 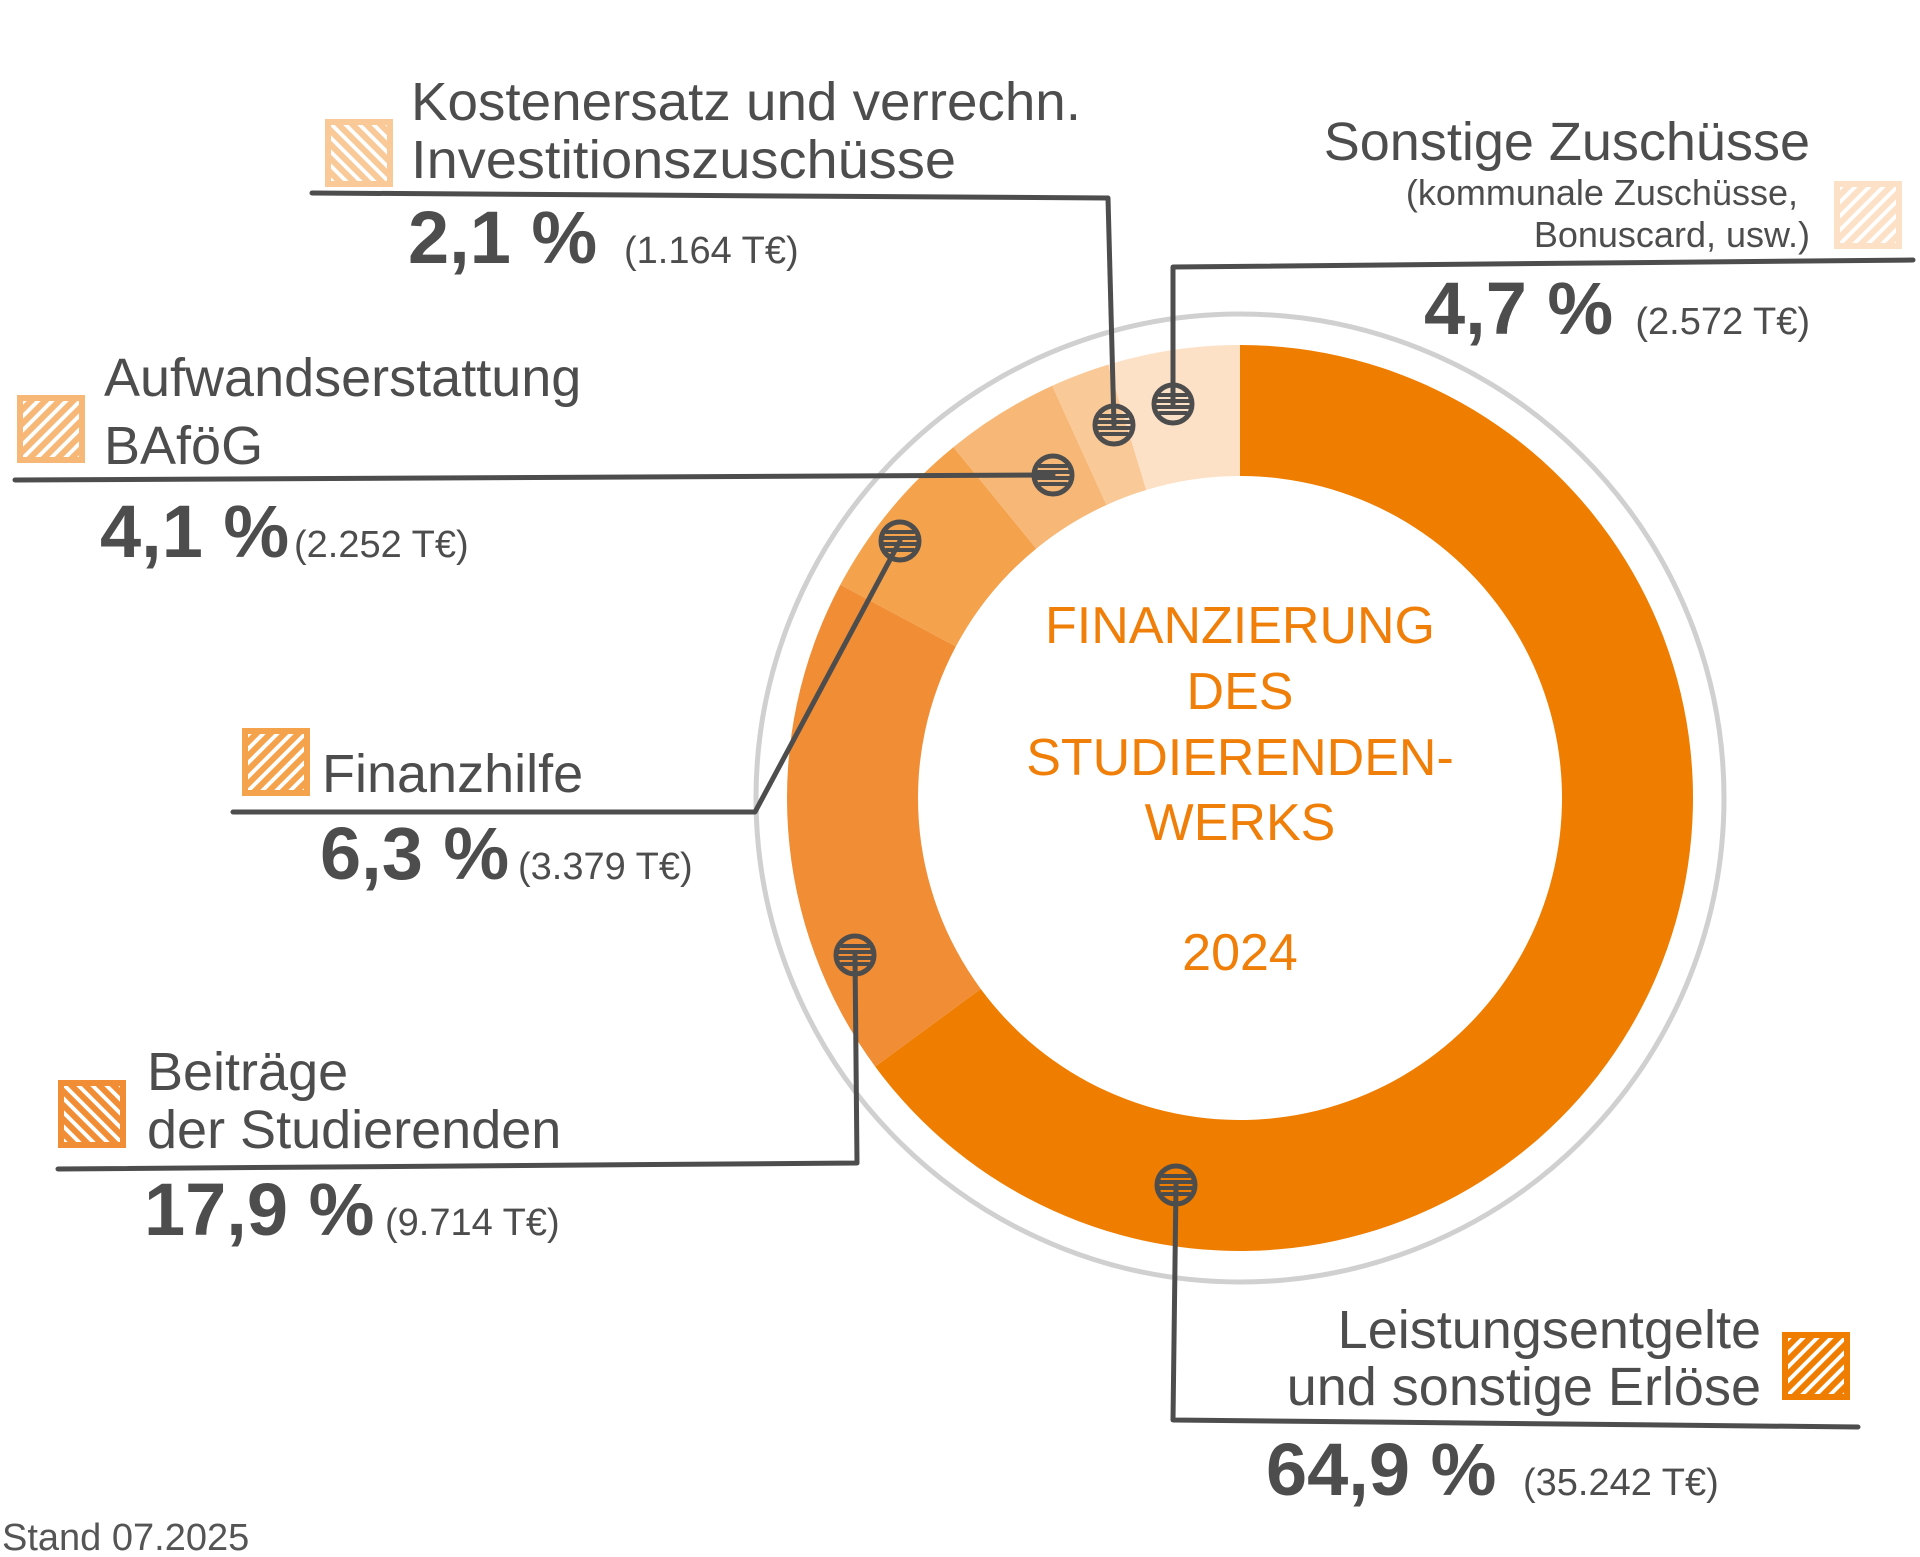 What do you see at coordinates (1381, 1469) in the screenshot?
I see `percent-leistung: 64,9 %` at bounding box center [1381, 1469].